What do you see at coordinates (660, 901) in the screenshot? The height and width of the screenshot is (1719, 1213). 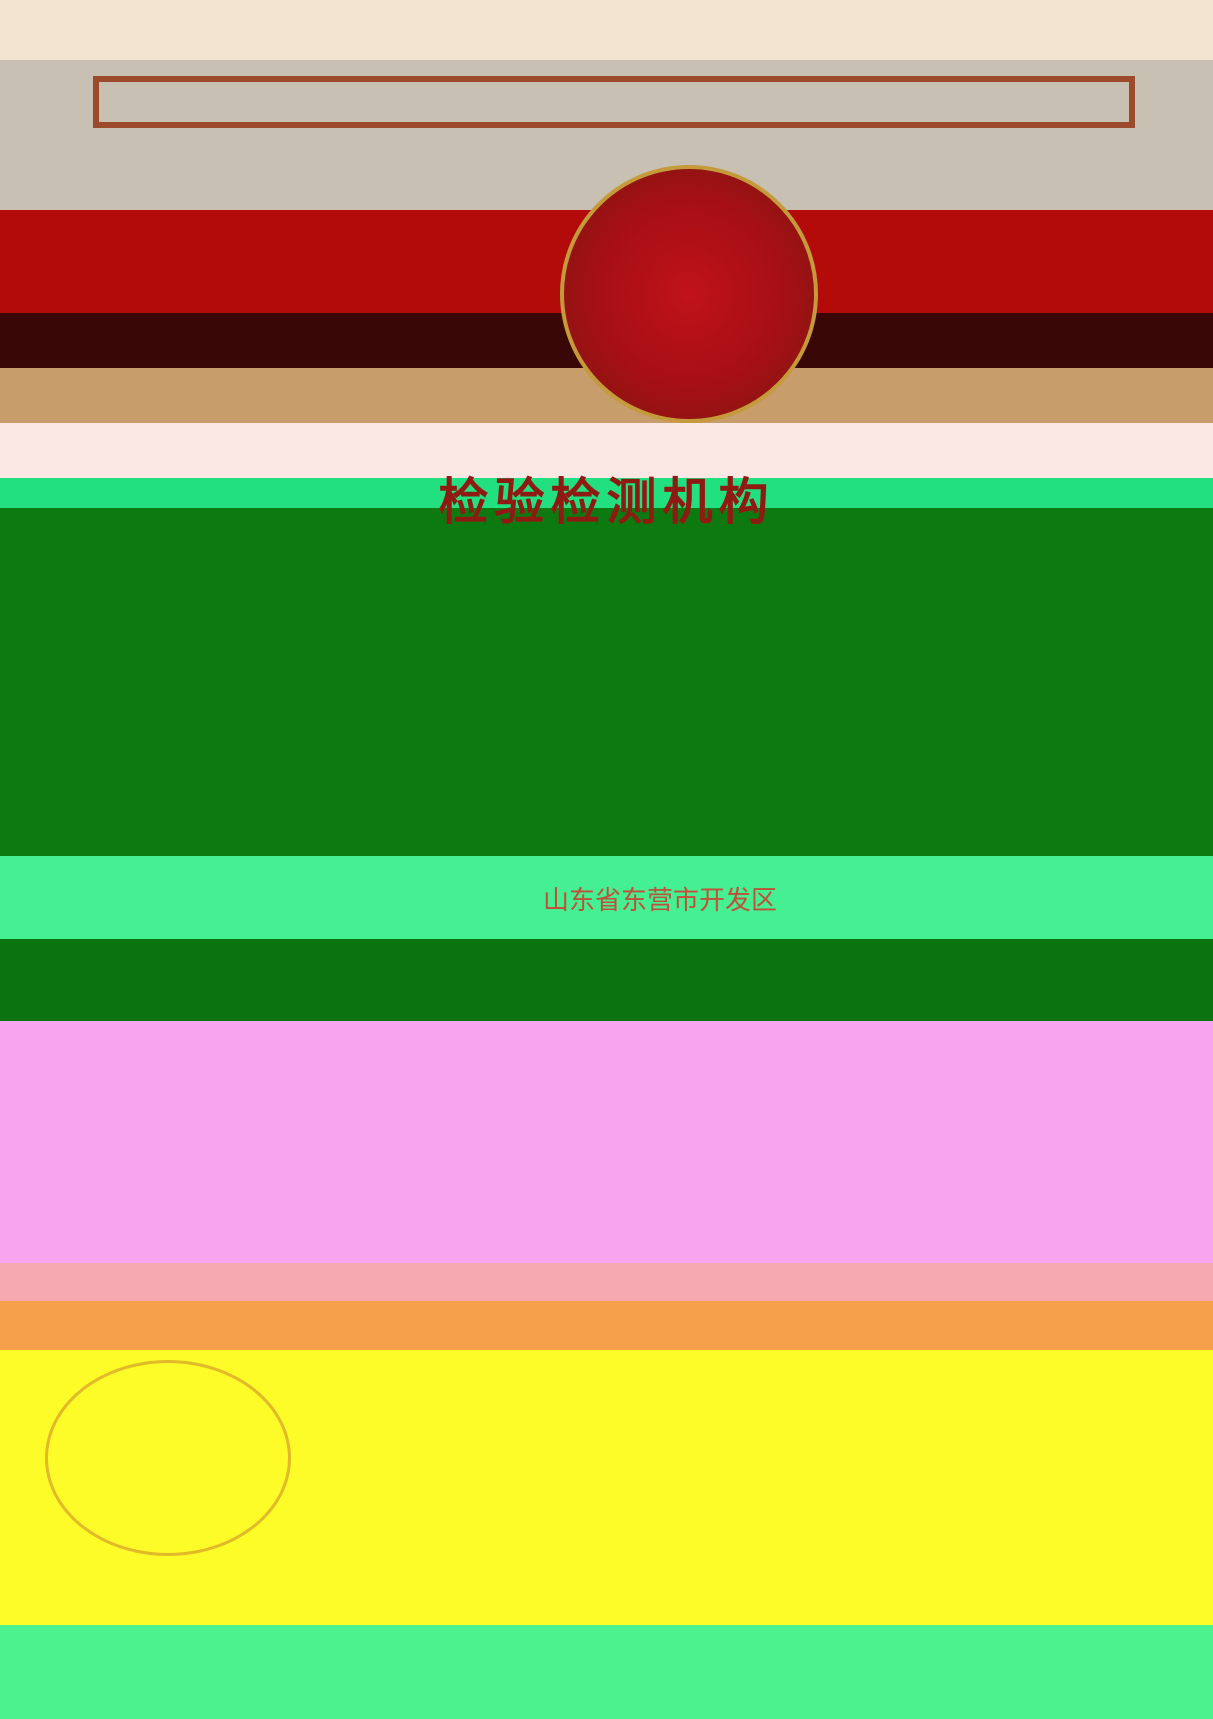 I see `address: 山东省东营市开发区` at bounding box center [660, 901].